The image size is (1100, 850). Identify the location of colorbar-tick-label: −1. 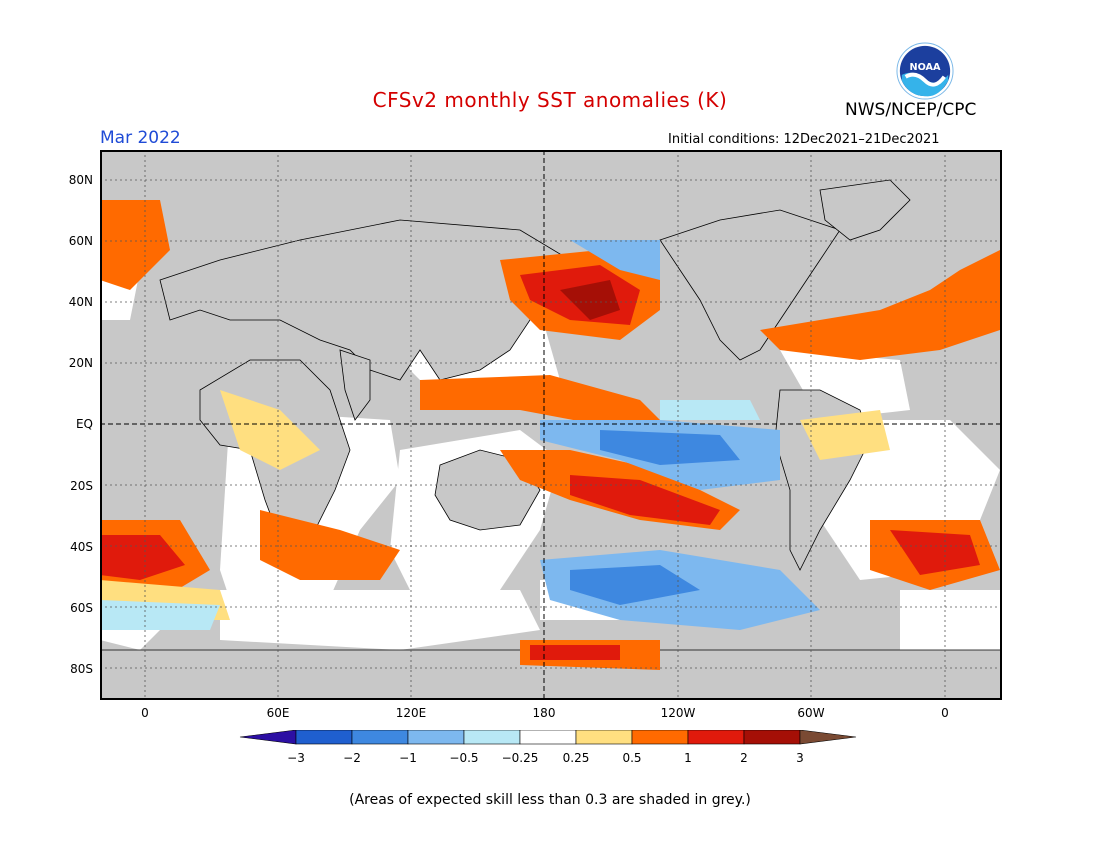
(408, 758).